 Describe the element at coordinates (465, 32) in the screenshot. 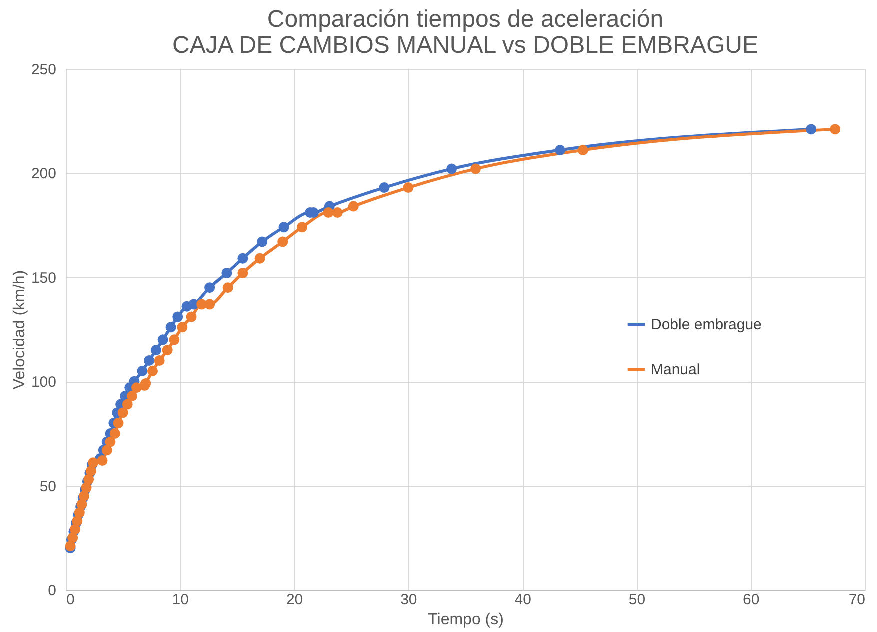

I see `chart-title: Comparación tiempos de aceleración CAJA DE CAMBIOS MANUAL vs DOBLE EMBRAGUE` at that location.